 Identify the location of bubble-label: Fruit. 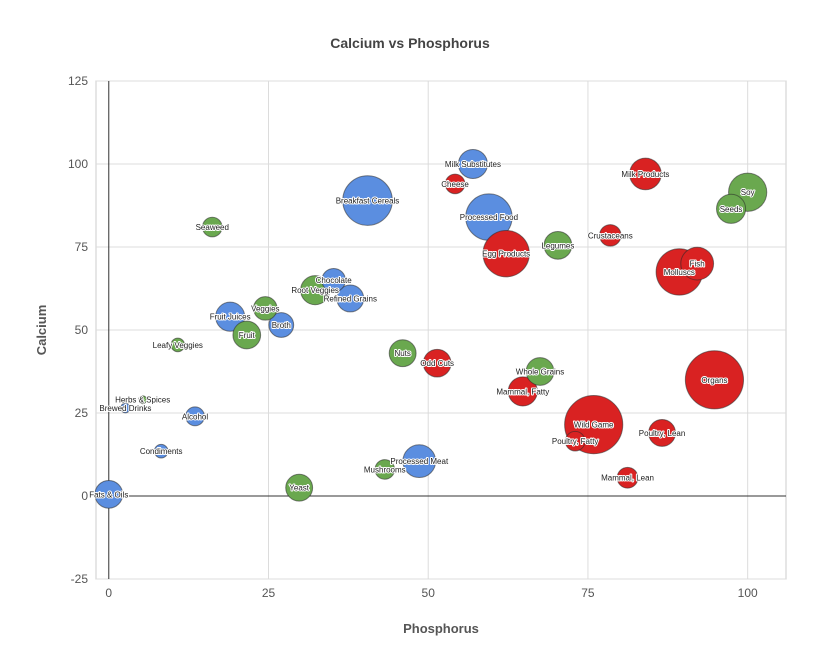
(247, 335).